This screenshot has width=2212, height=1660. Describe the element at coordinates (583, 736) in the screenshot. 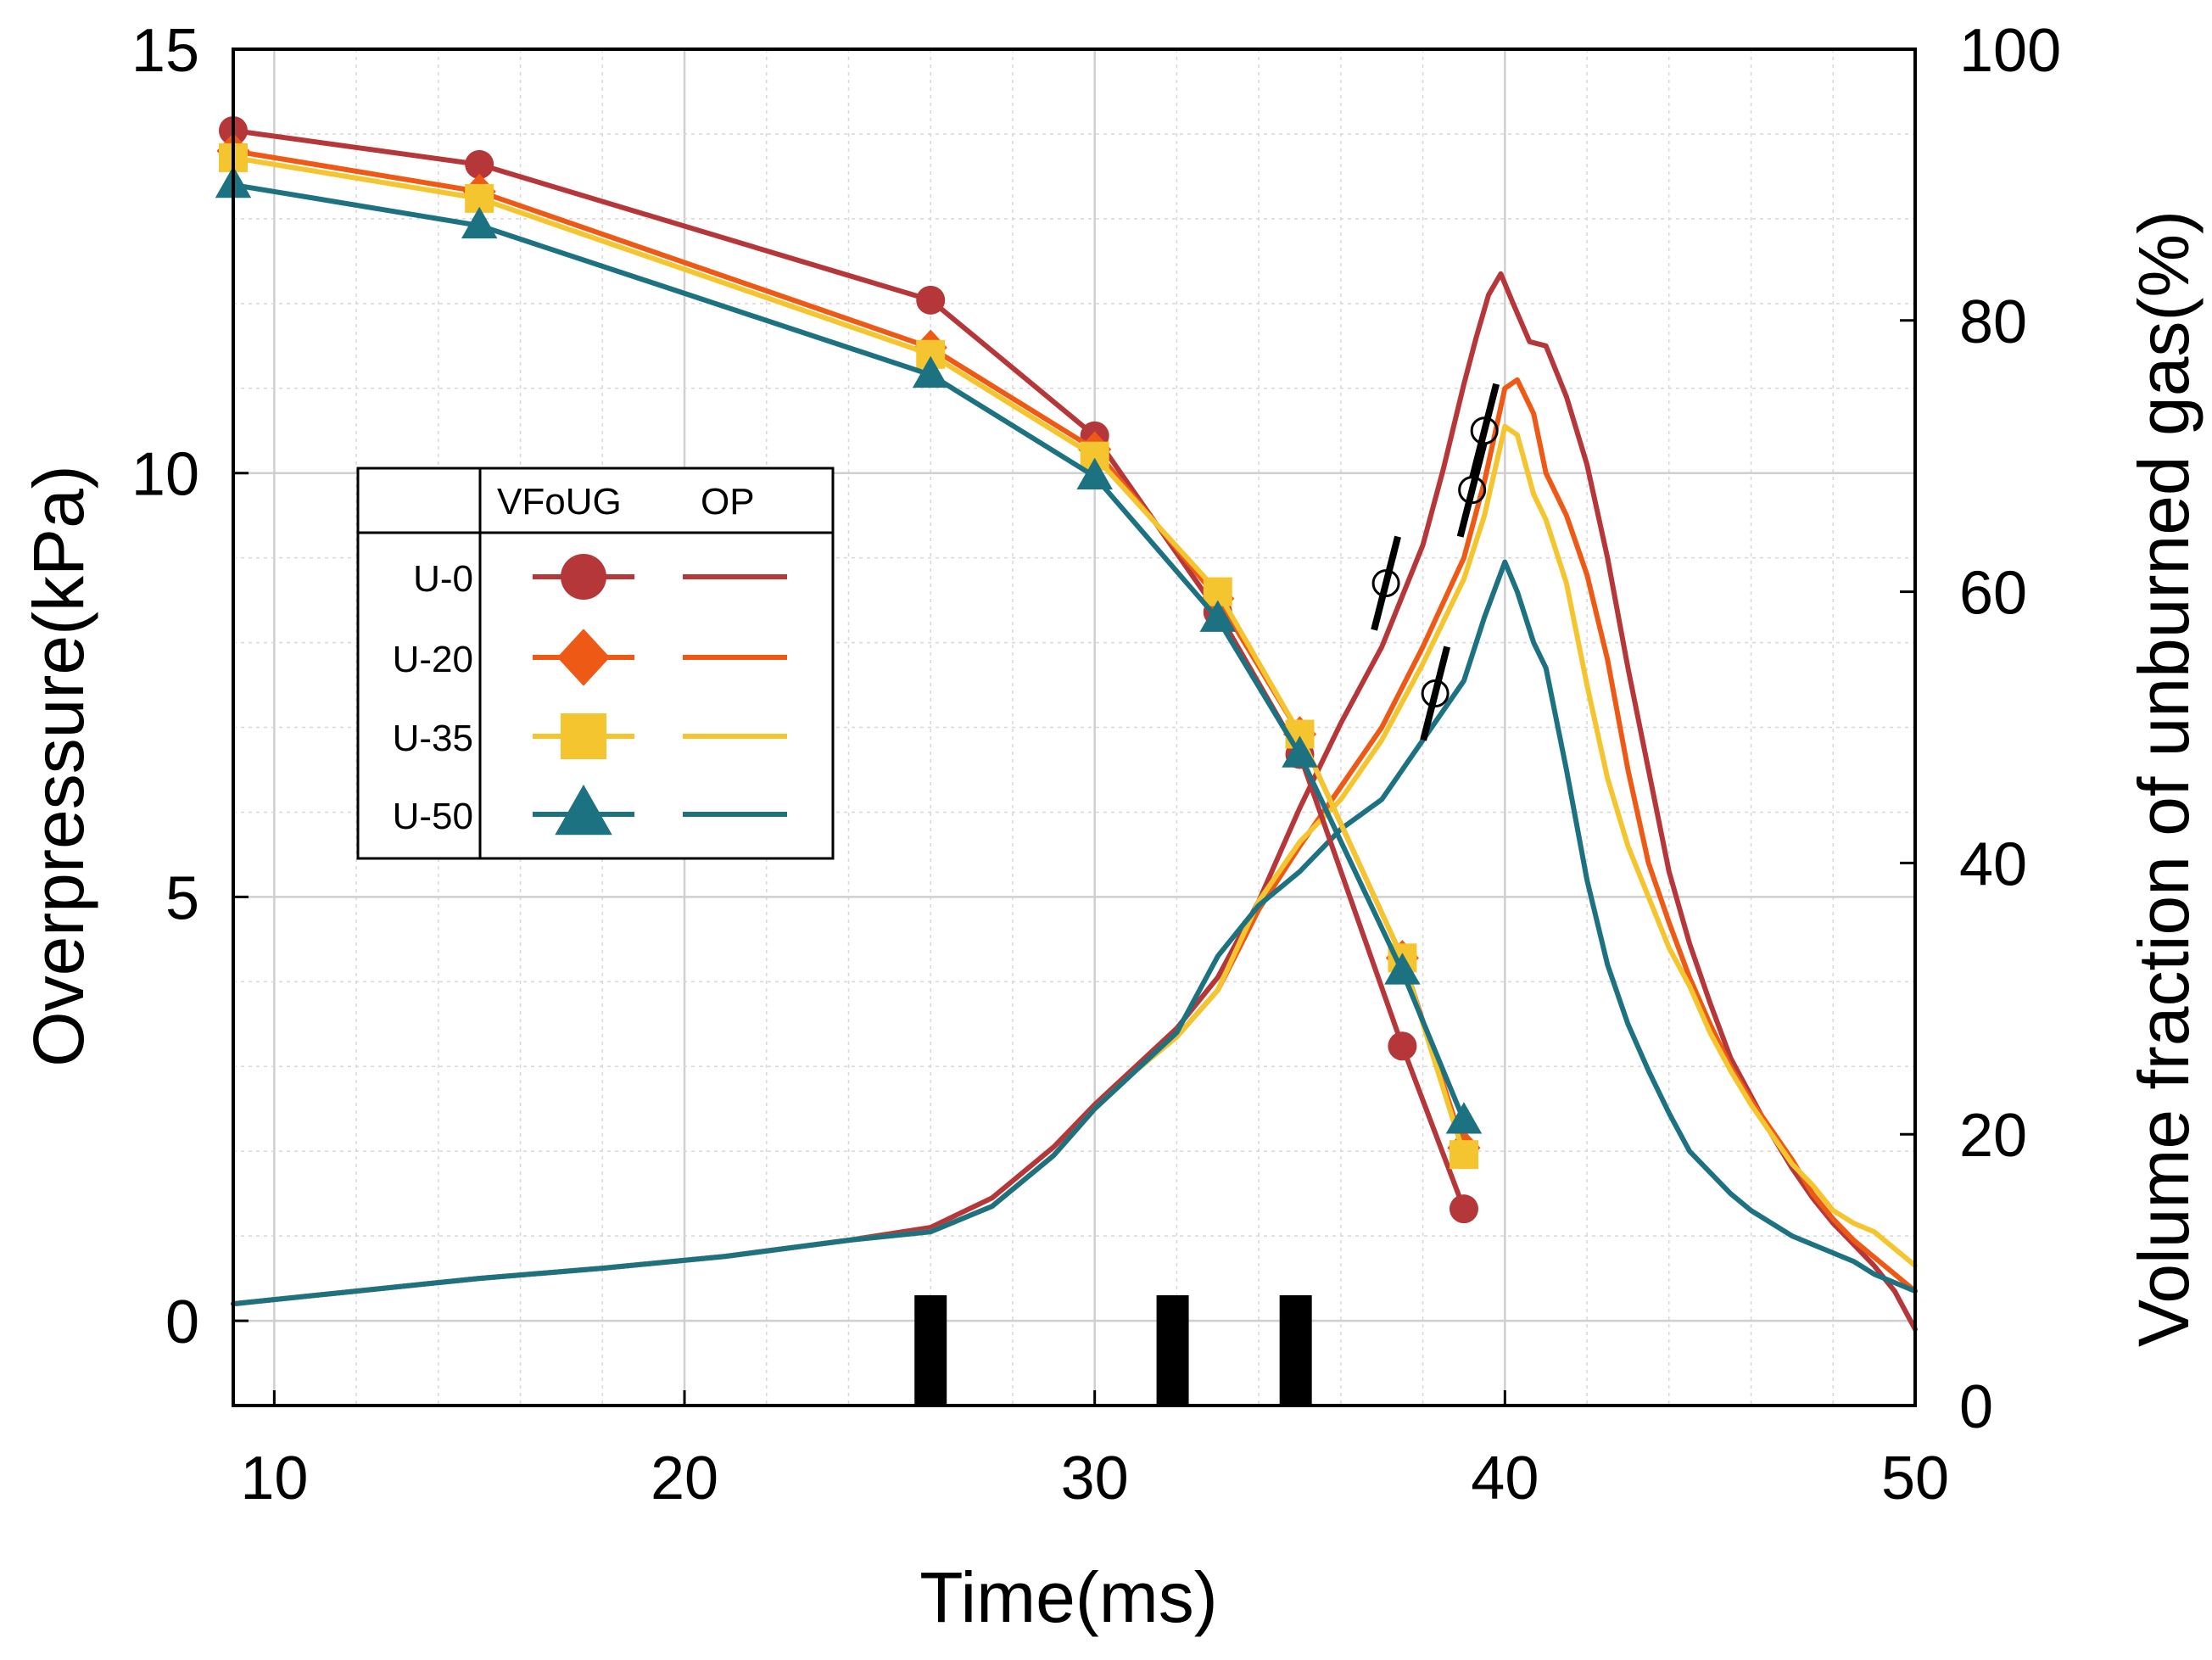

I see `legend-vfoug-marker-u35` at that location.